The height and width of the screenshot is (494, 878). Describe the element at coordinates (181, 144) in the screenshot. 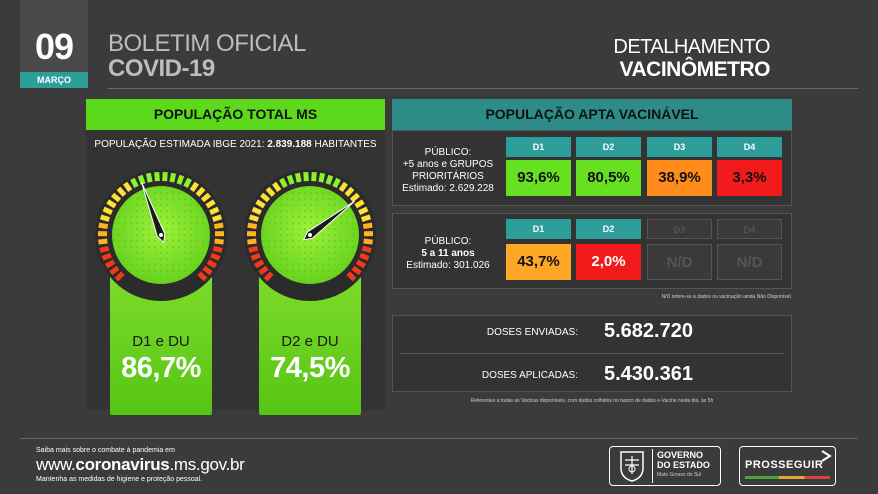

I see `estimate-prefix: POPULAÇÃO ESTIMADA IBGE 2021:` at that location.